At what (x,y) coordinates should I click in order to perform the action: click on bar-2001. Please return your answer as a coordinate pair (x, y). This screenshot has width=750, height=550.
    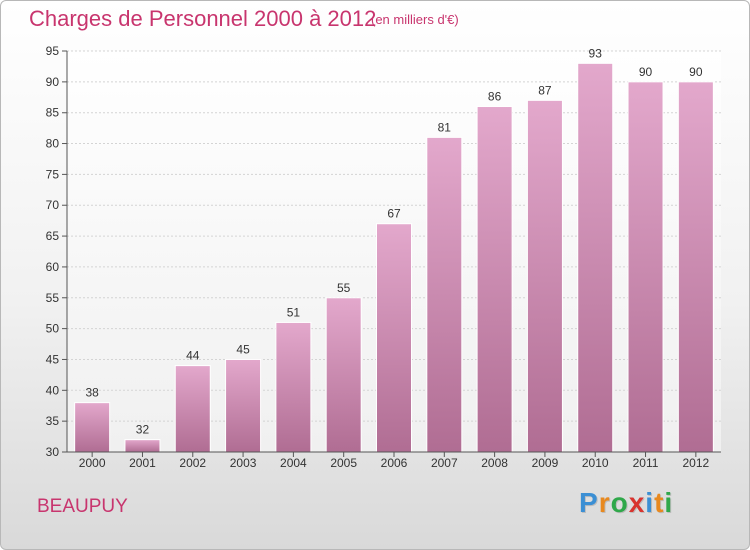
    Looking at the image, I should click on (142, 446).